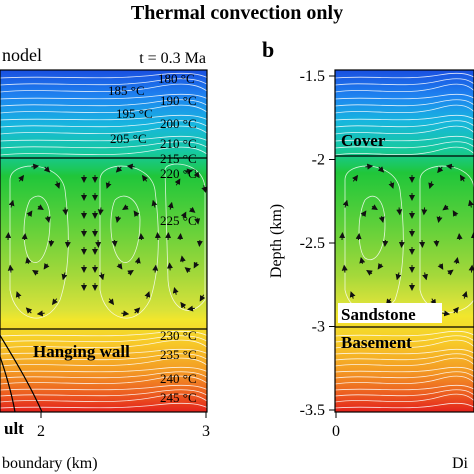 This screenshot has height=474, width=474. What do you see at coordinates (176, 78) in the screenshot?
I see `isotherm-label: 180 °C` at bounding box center [176, 78].